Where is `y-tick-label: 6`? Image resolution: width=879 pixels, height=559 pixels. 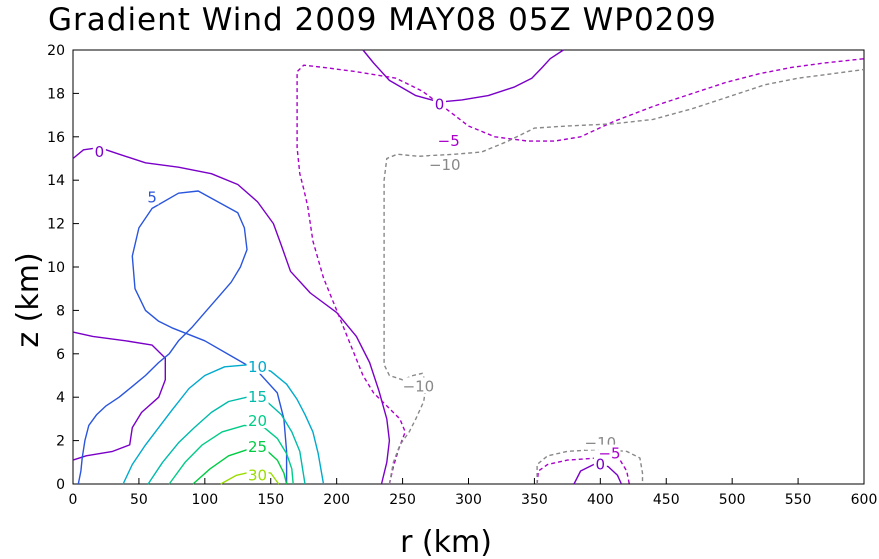 y-tick-label: 6 is located at coordinates (60, 355).